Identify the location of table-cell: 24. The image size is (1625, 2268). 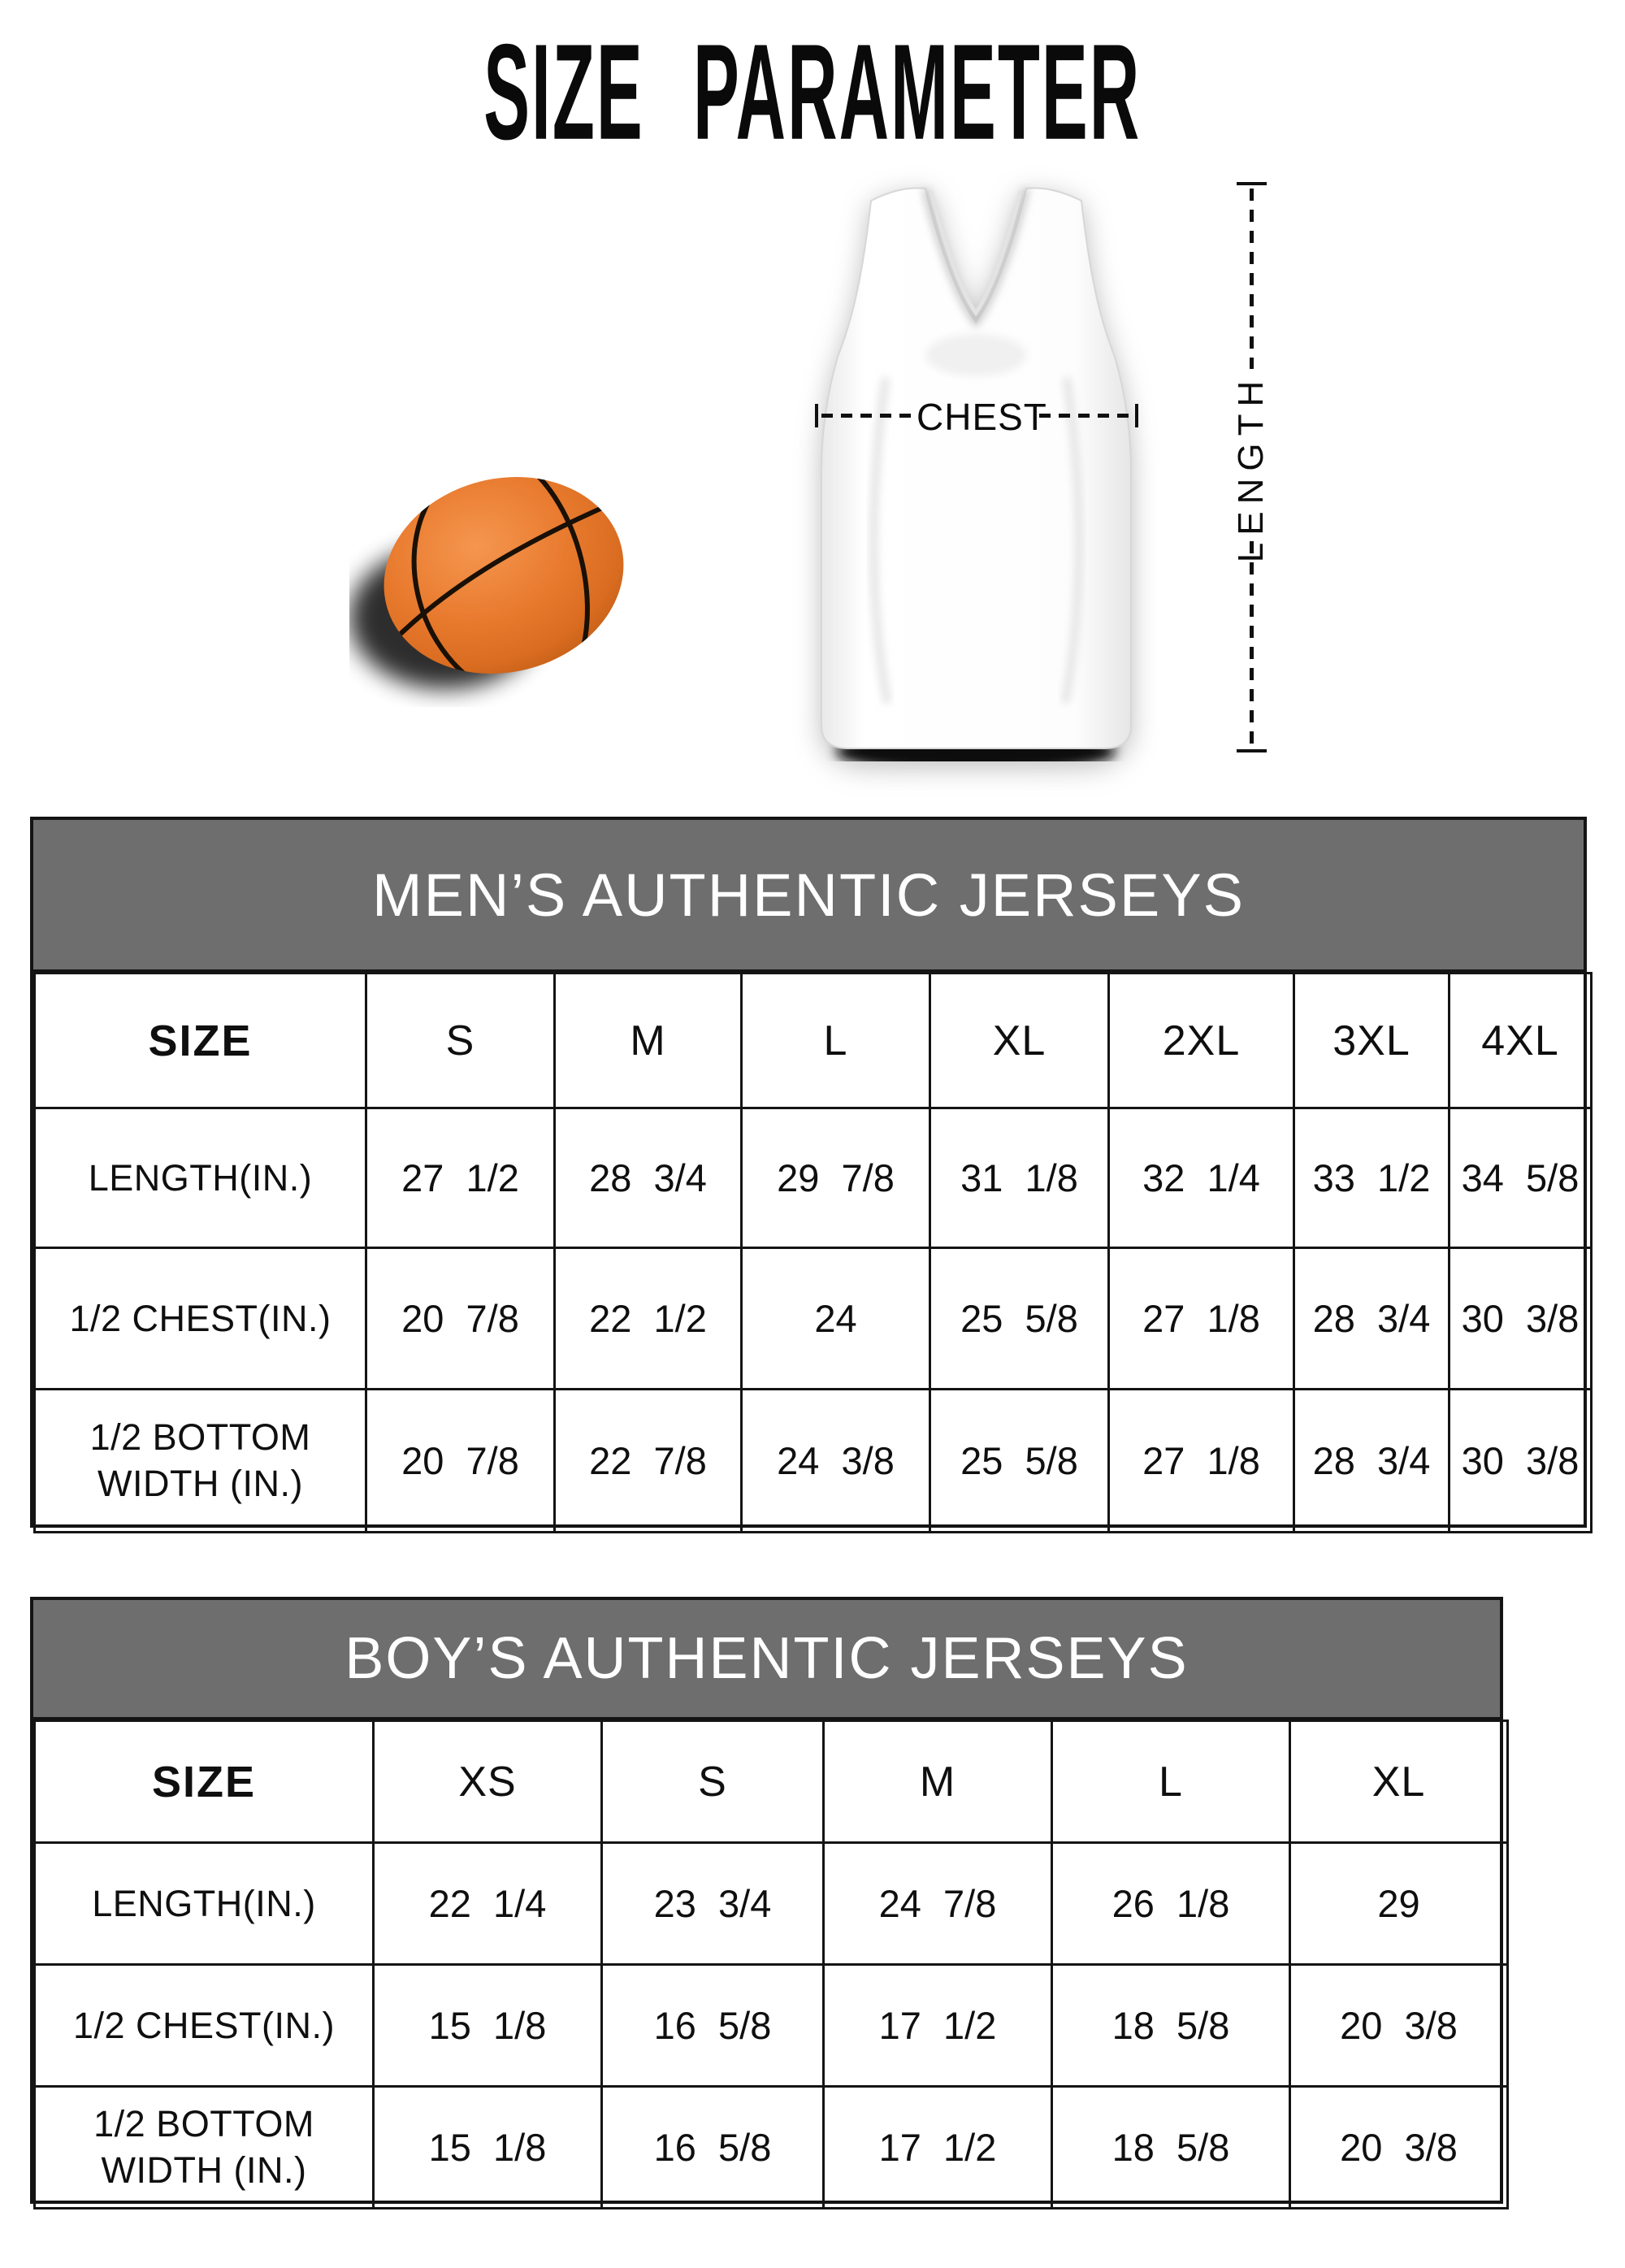
(835, 1318).